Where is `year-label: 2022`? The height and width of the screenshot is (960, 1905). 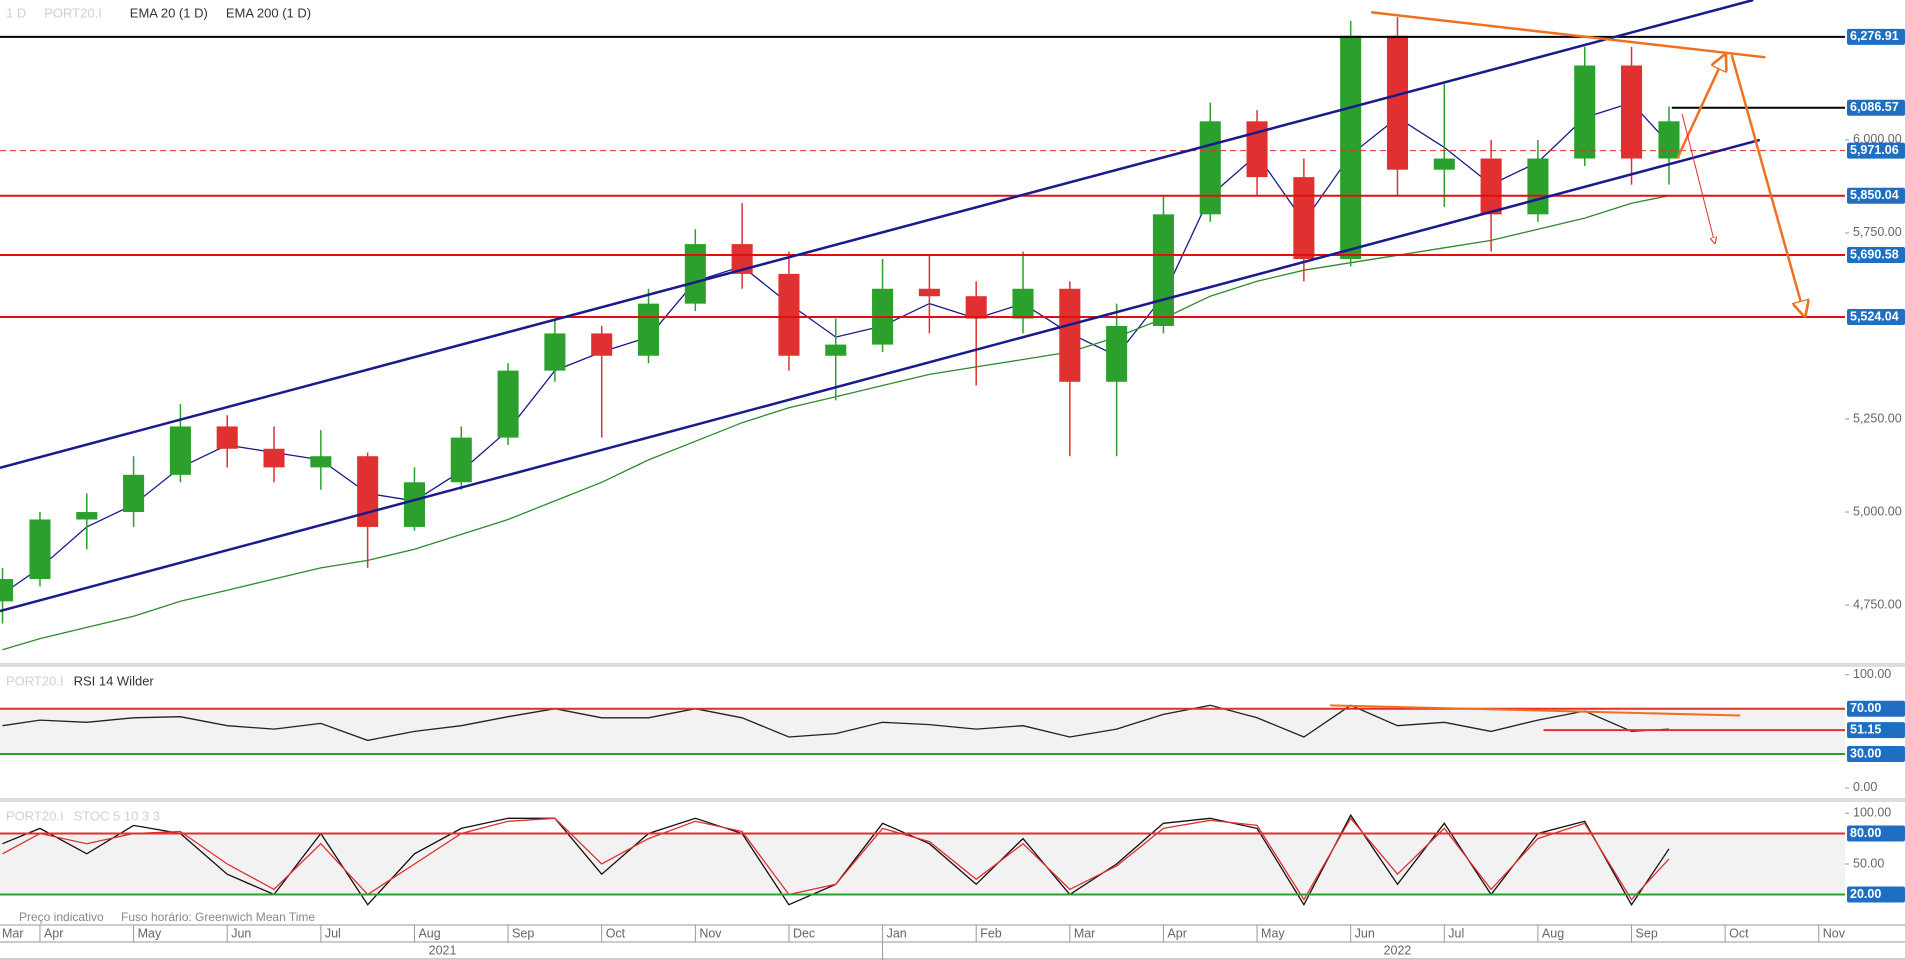 year-label: 2022 is located at coordinates (1398, 950).